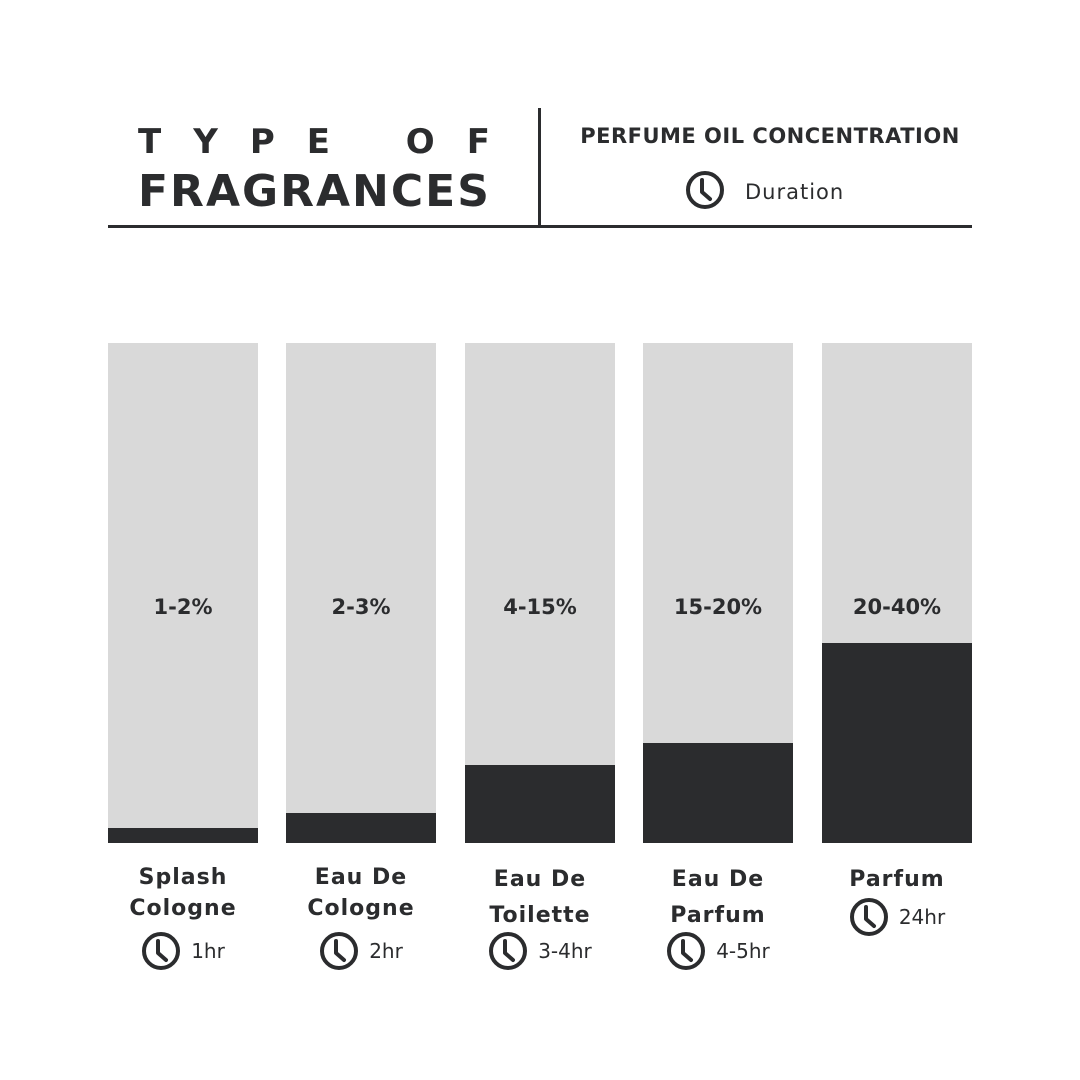 This screenshot has width=1080, height=1080. What do you see at coordinates (770, 136) in the screenshot?
I see `subtitle: PERFUME OIL CONCENTRATION` at bounding box center [770, 136].